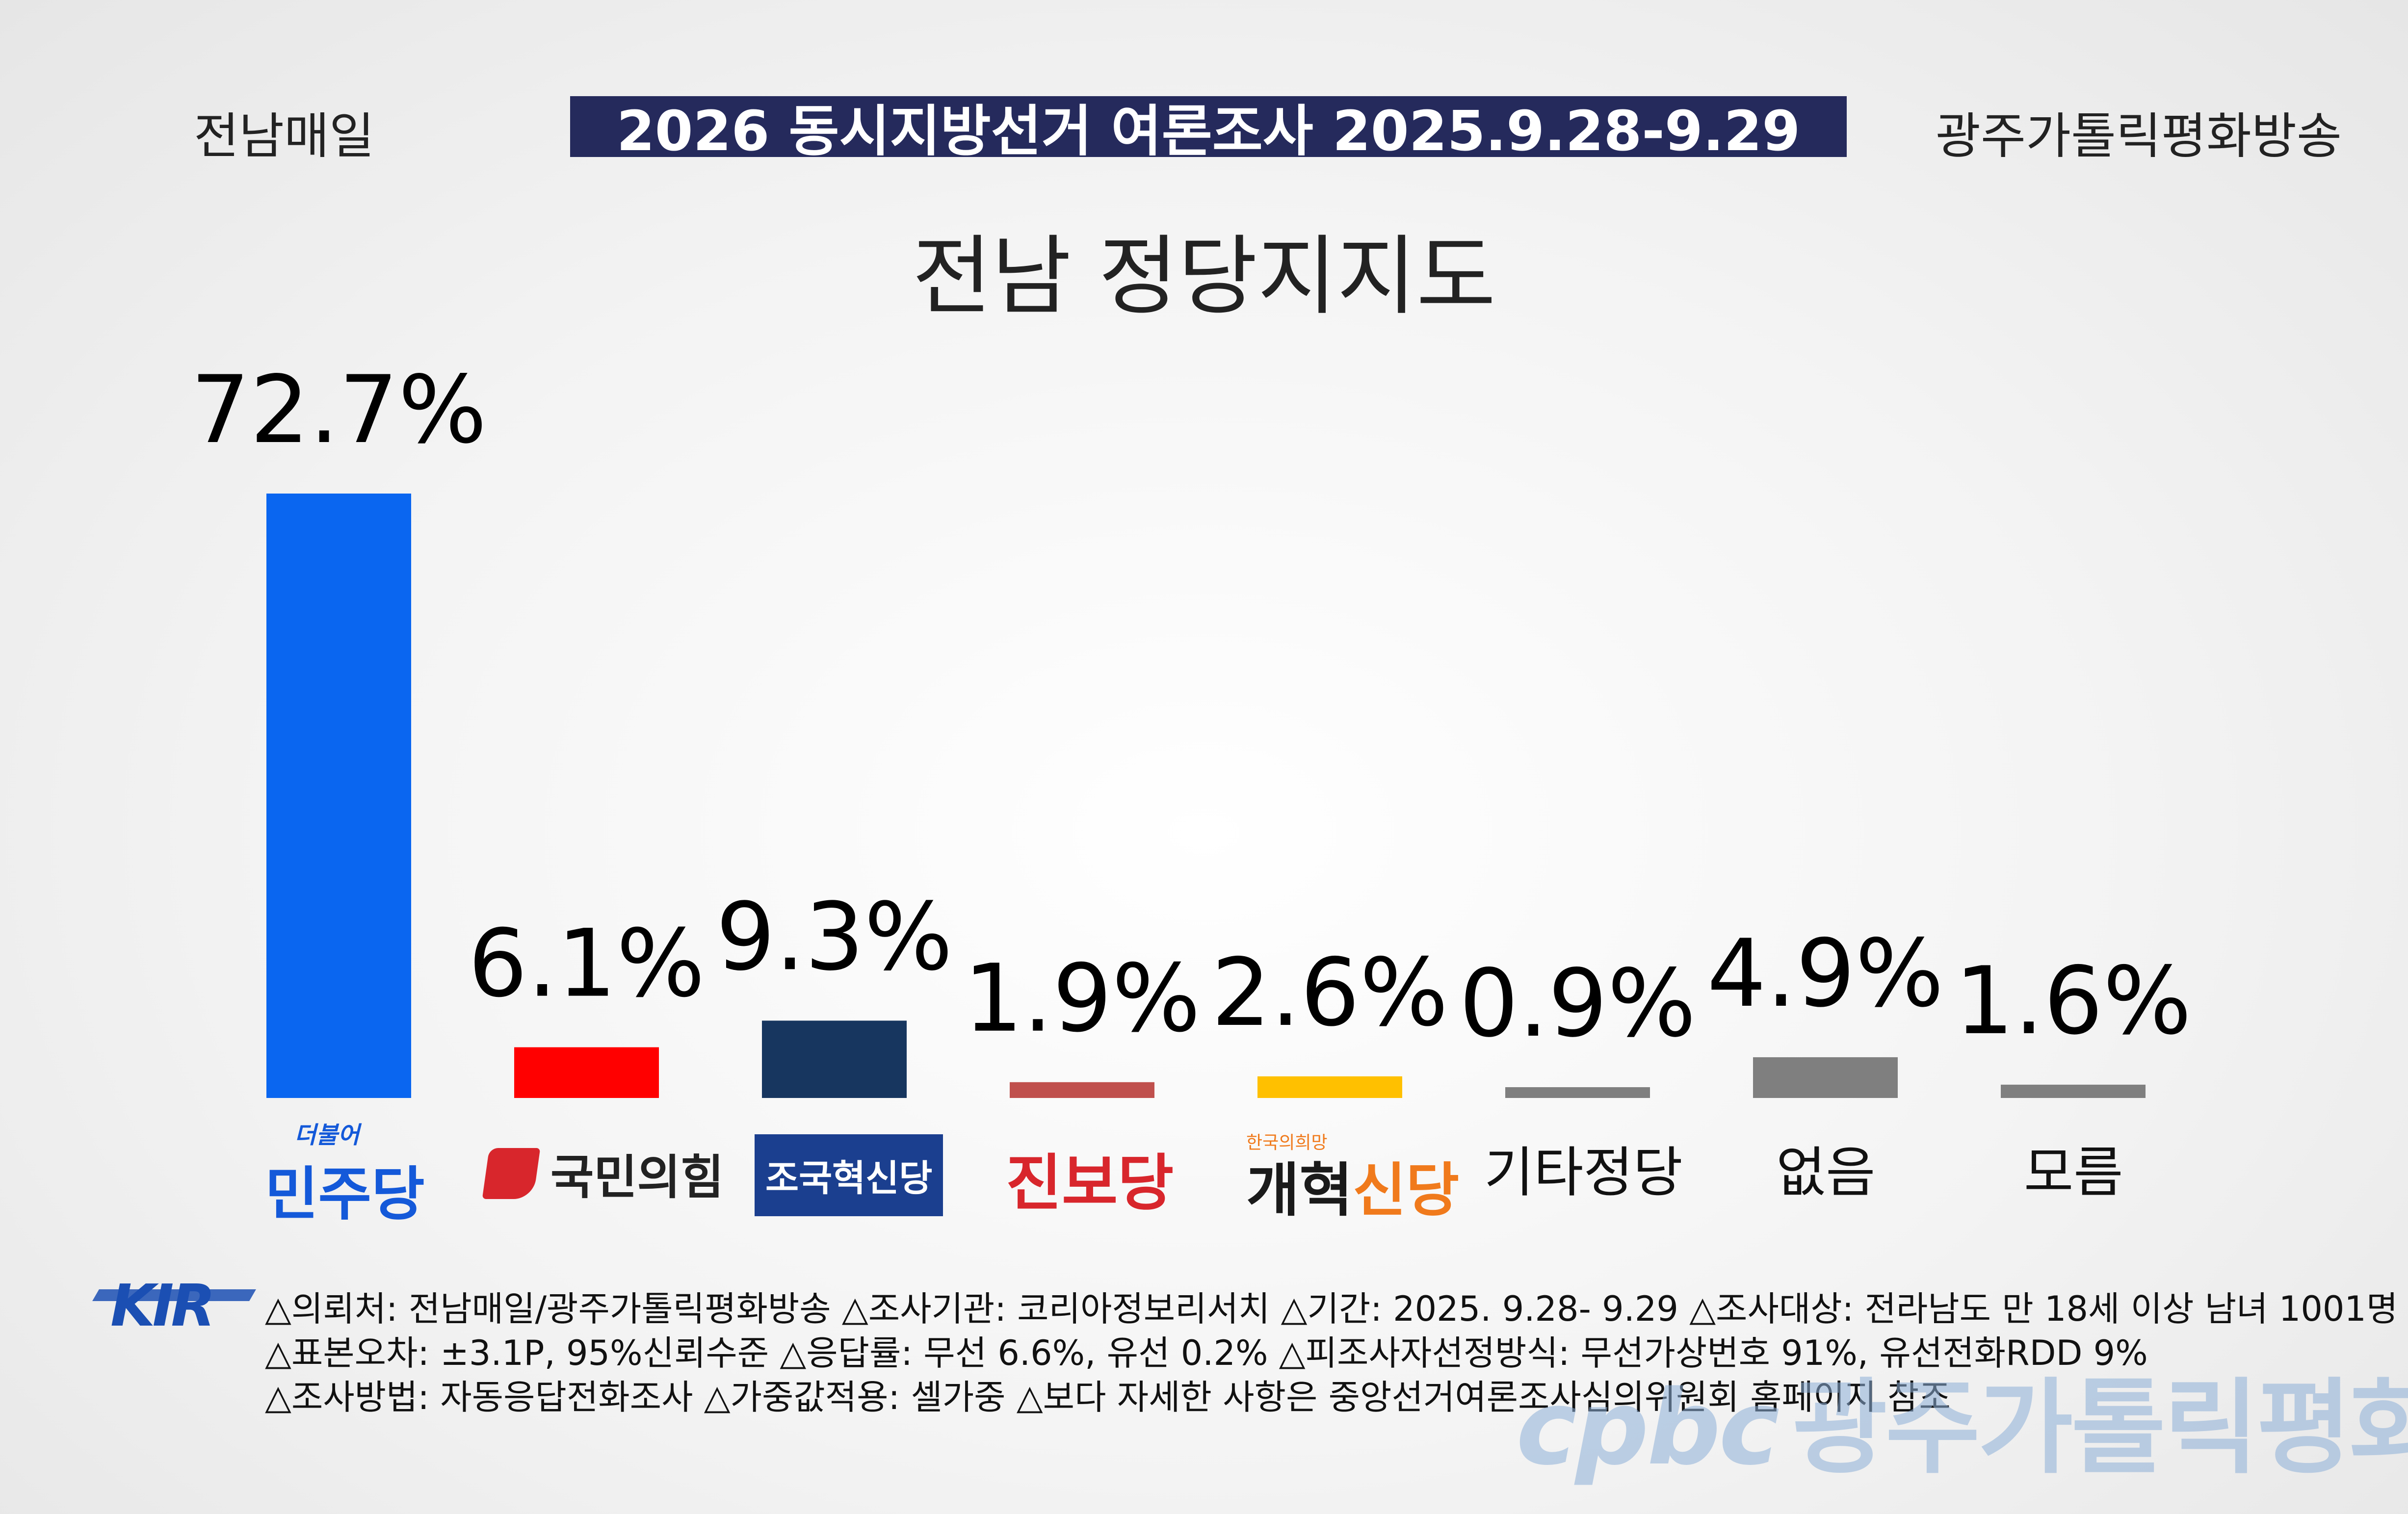  Describe the element at coordinates (339, 410) in the screenshot. I see `value-label-0: 72.7%` at that location.